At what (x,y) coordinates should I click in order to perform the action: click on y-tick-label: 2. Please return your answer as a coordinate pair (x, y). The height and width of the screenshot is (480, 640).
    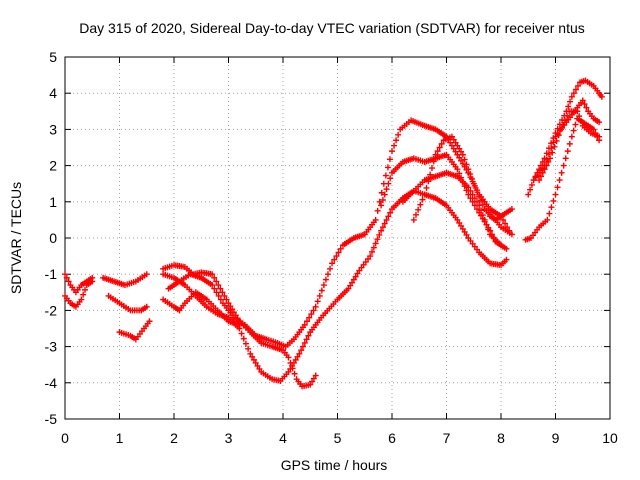
    Looking at the image, I should click on (53, 166).